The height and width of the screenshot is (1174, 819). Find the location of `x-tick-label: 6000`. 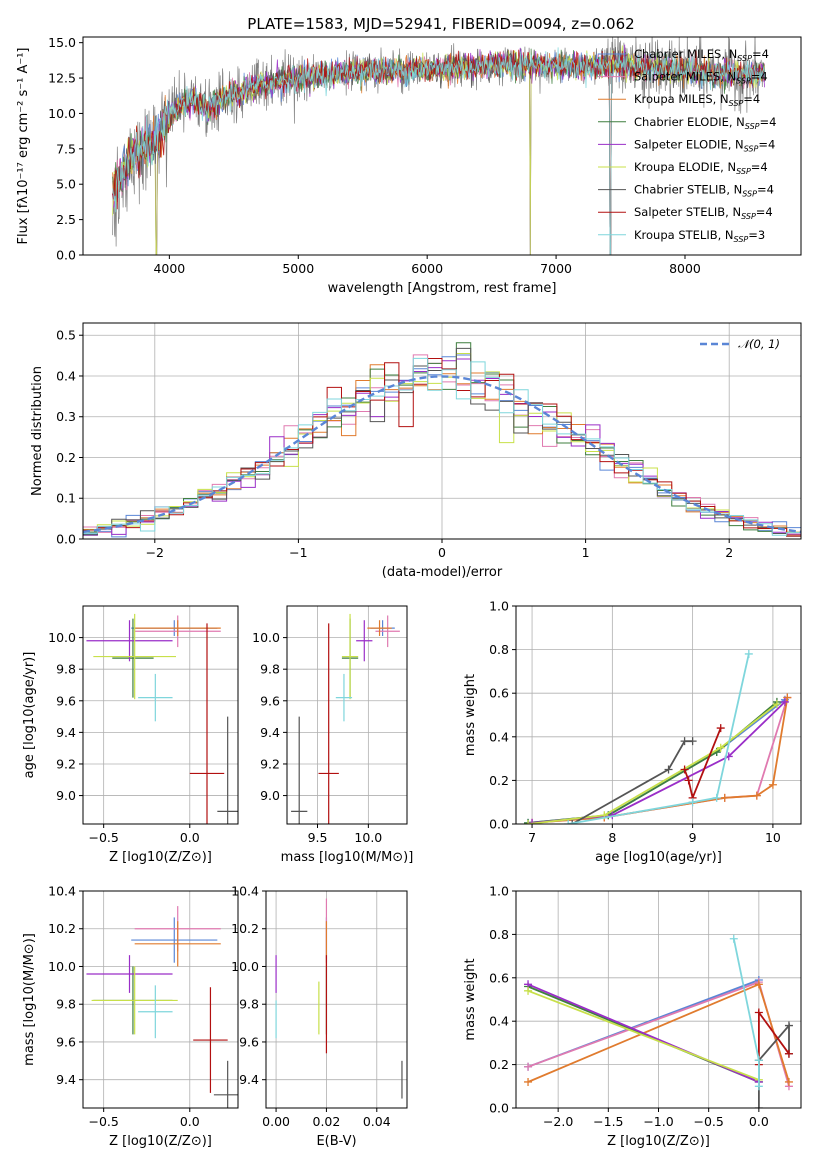

x-tick-label: 6000 is located at coordinates (427, 268).